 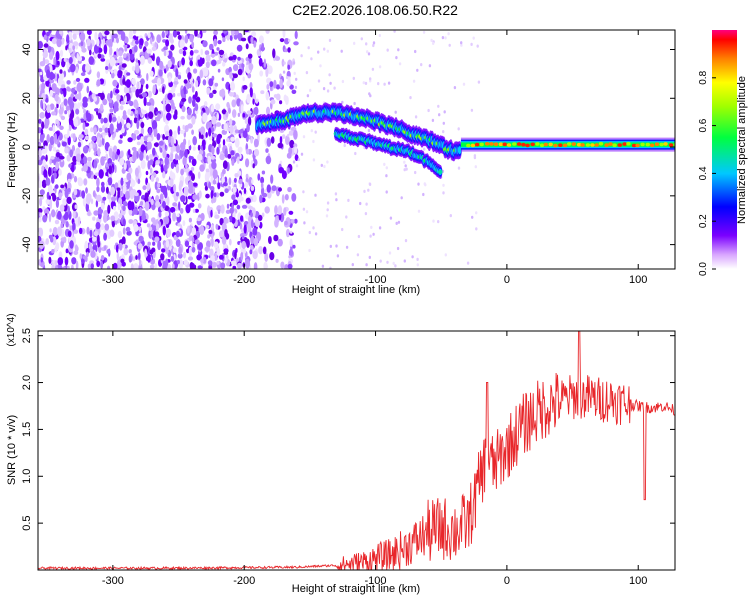 What do you see at coordinates (638, 280) in the screenshot?
I see `x-tick-label: 100` at bounding box center [638, 280].